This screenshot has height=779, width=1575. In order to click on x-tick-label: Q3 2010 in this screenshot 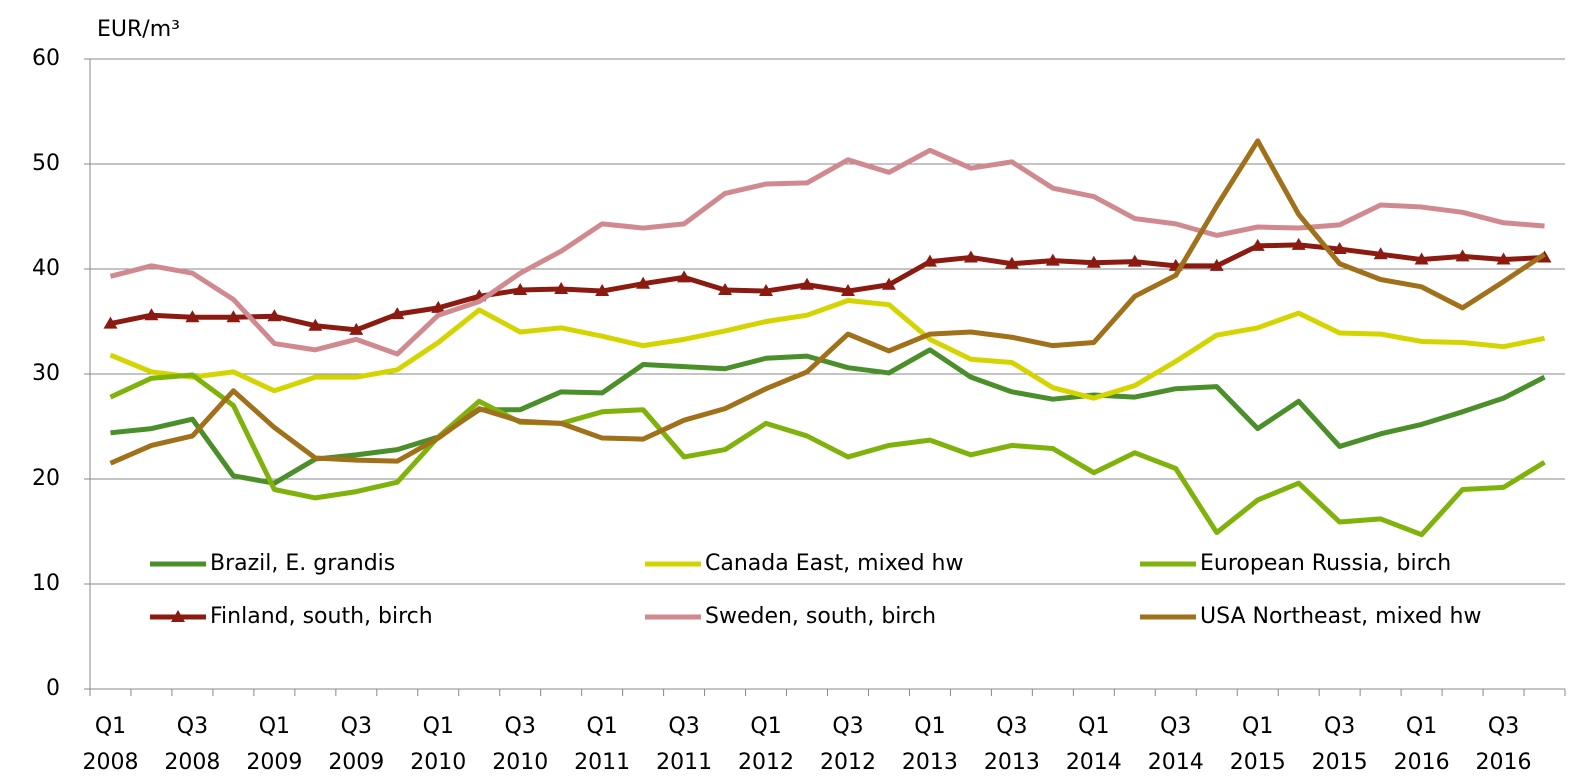, I will do `click(520, 744)`.